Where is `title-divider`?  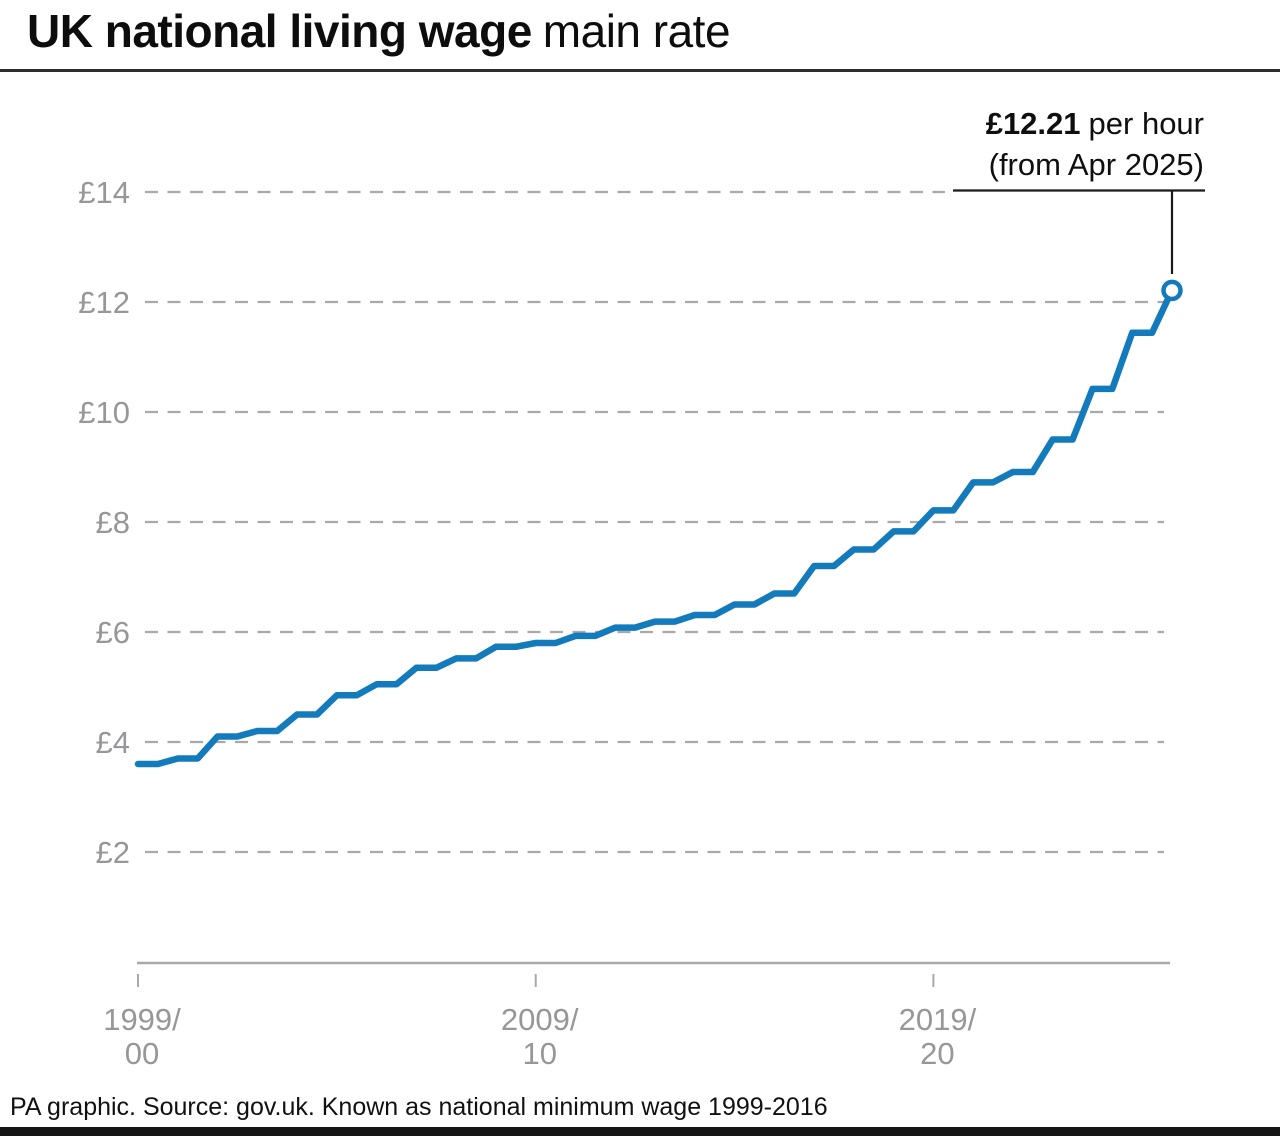
title-divider is located at coordinates (640, 70).